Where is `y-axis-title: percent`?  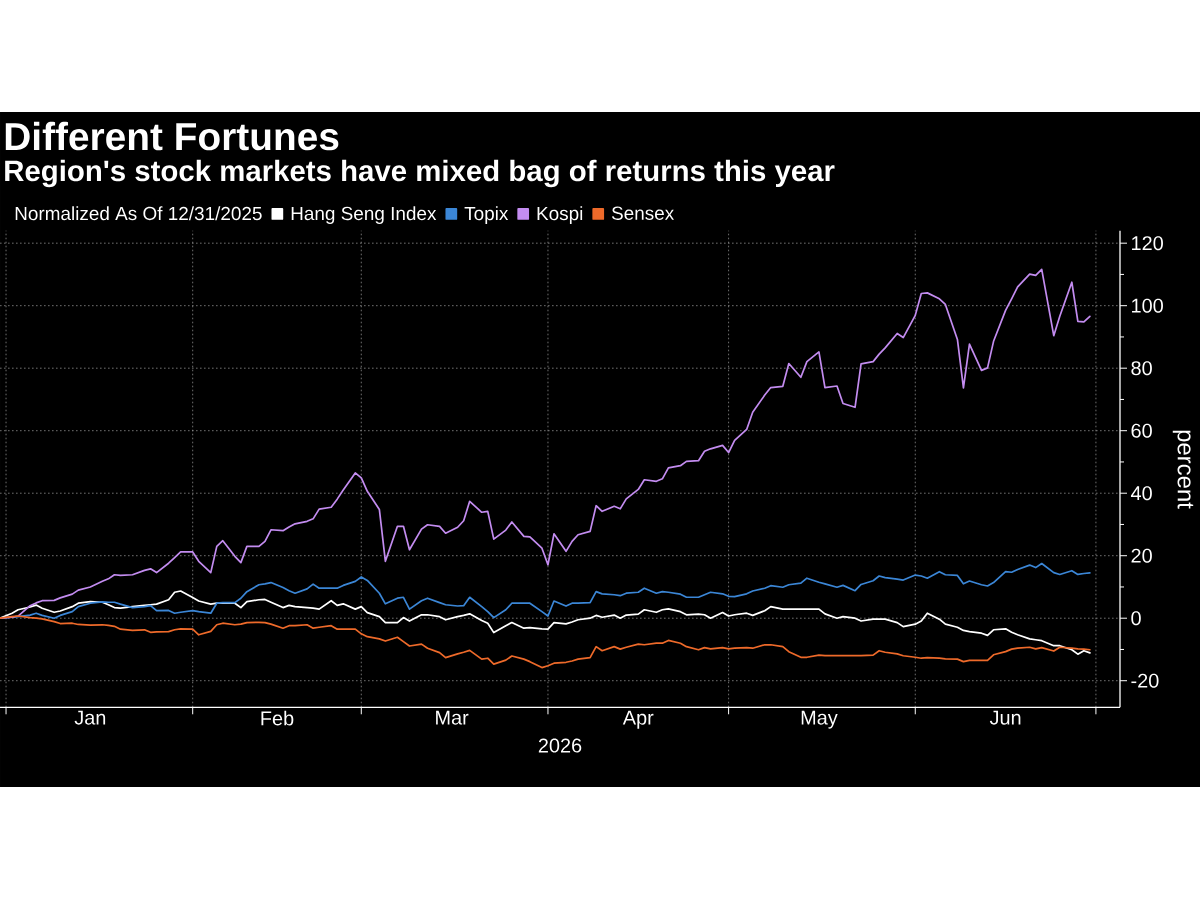 y-axis-title: percent is located at coordinates (1183, 469).